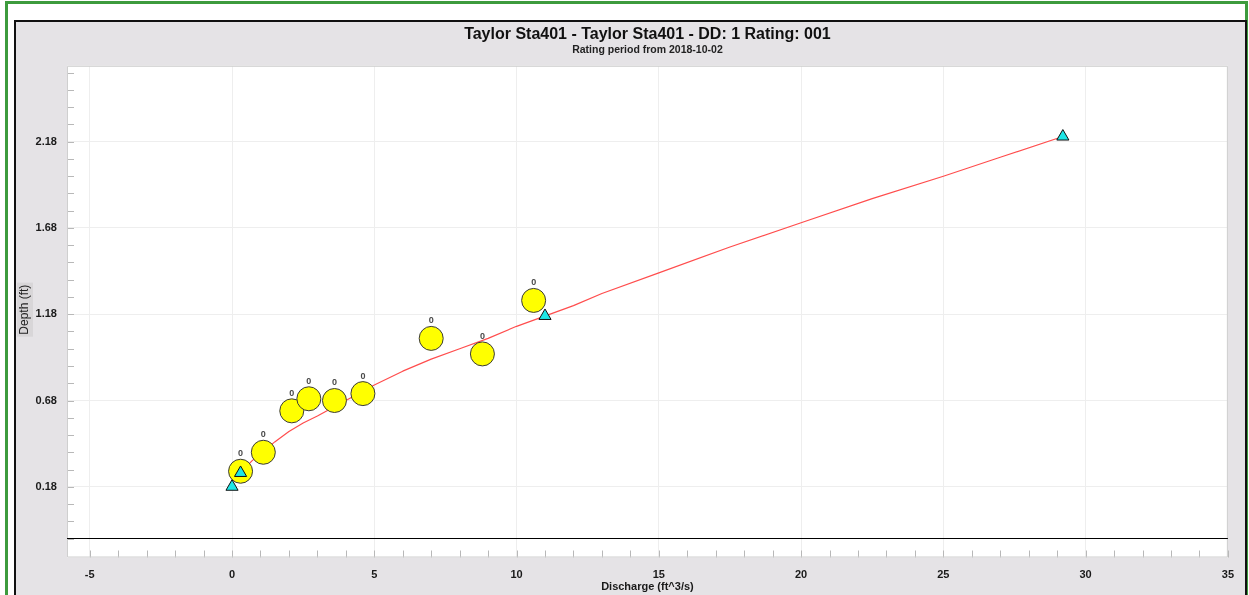 The width and height of the screenshot is (1249, 595). What do you see at coordinates (648, 586) in the screenshot?
I see `x-axis-title: Discharge (ft^3/s)` at bounding box center [648, 586].